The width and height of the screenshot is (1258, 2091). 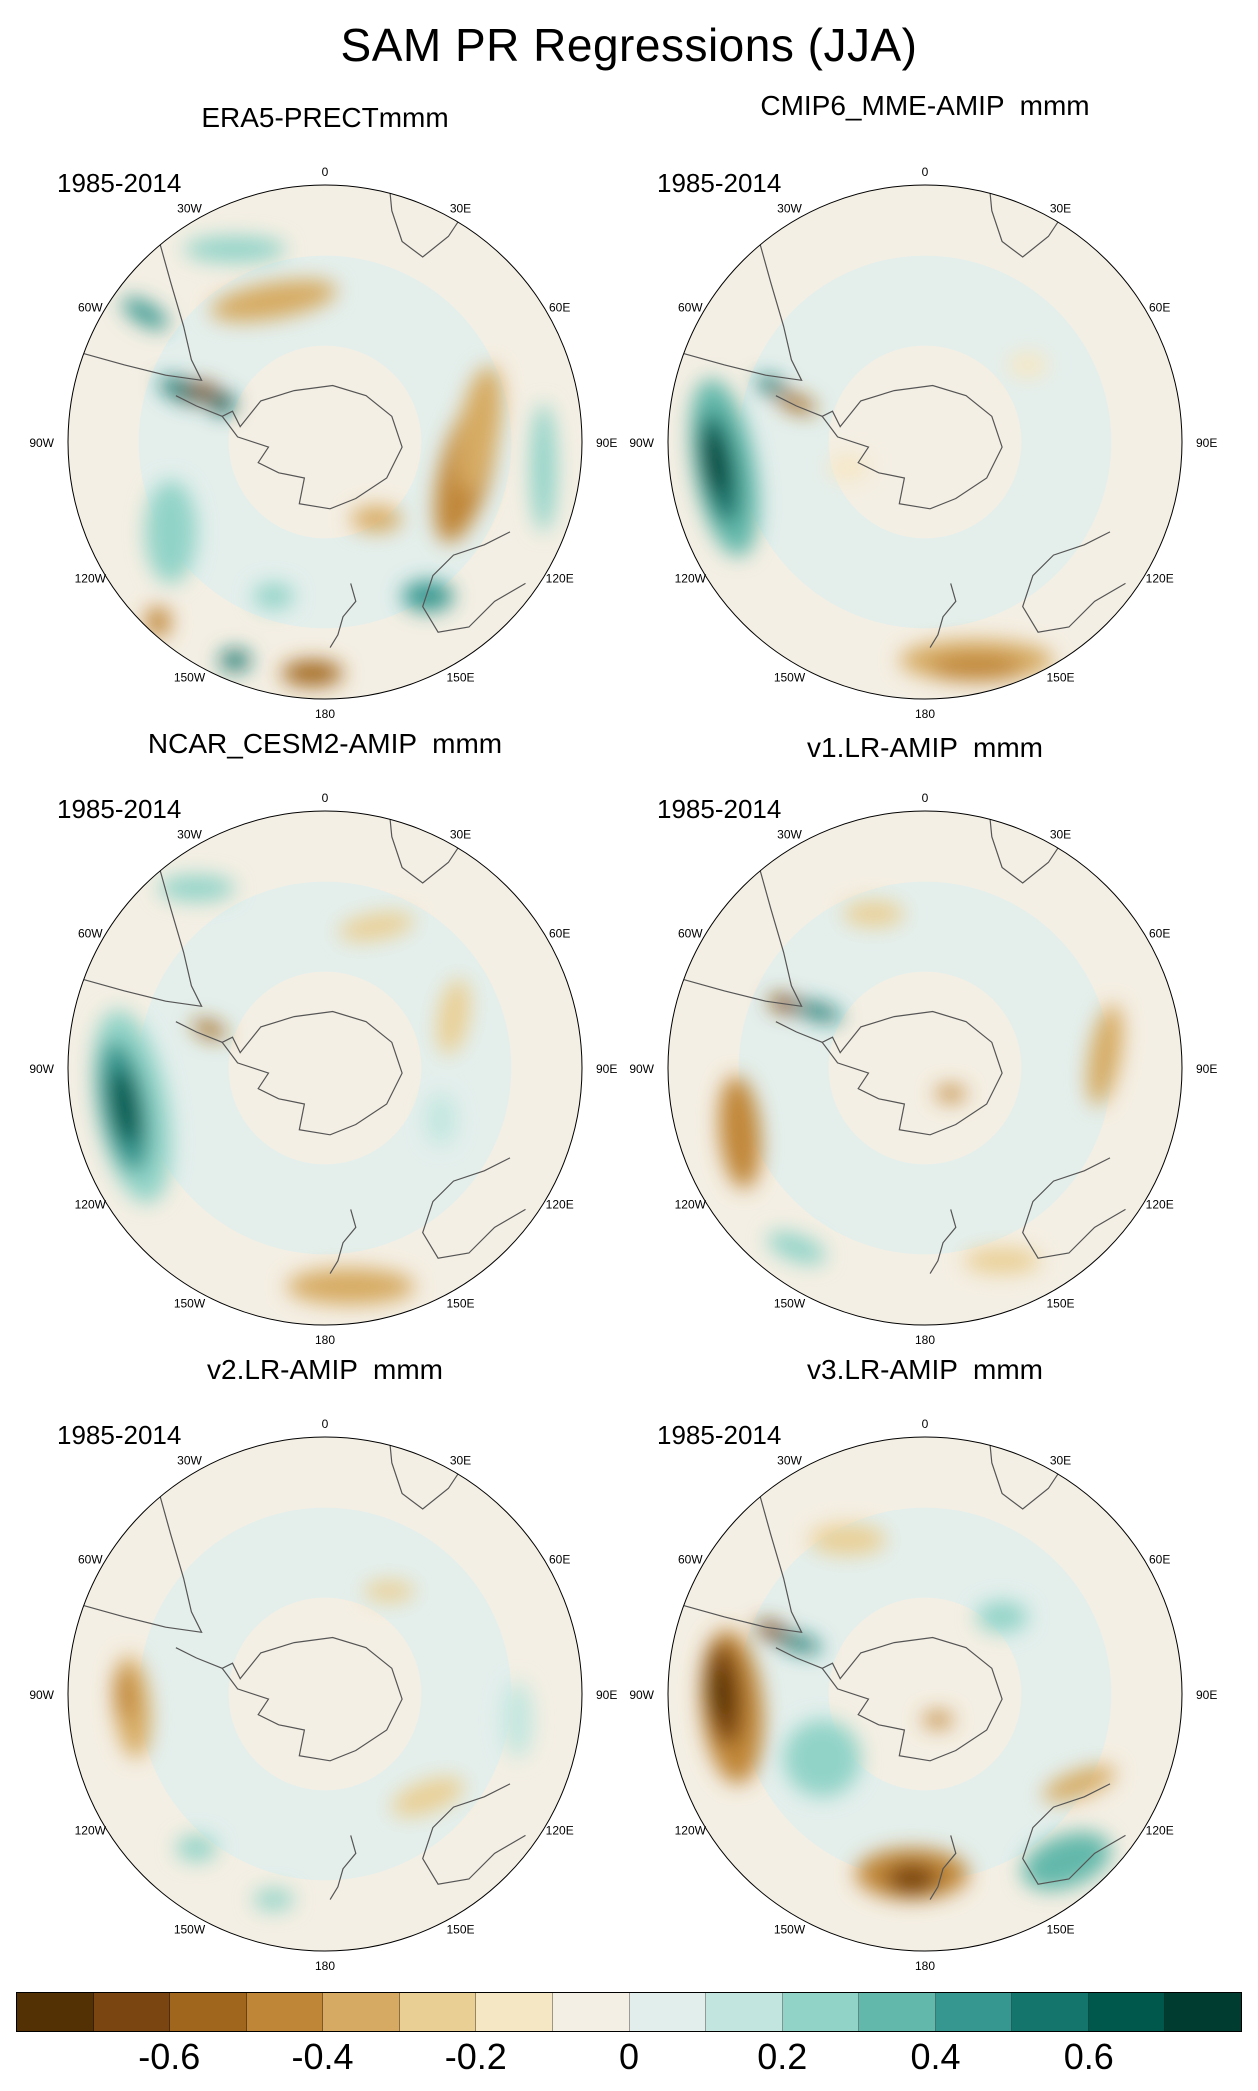 What do you see at coordinates (169, 2056) in the screenshot?
I see `colorbar-tick-label: -0.6` at bounding box center [169, 2056].